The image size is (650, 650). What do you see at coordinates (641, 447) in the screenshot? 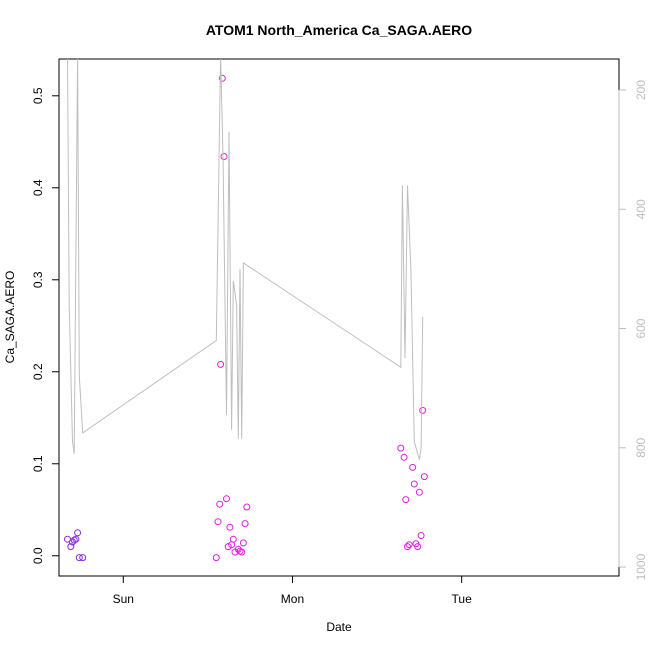
I see `secondary-tick-label: 800` at bounding box center [641, 447].